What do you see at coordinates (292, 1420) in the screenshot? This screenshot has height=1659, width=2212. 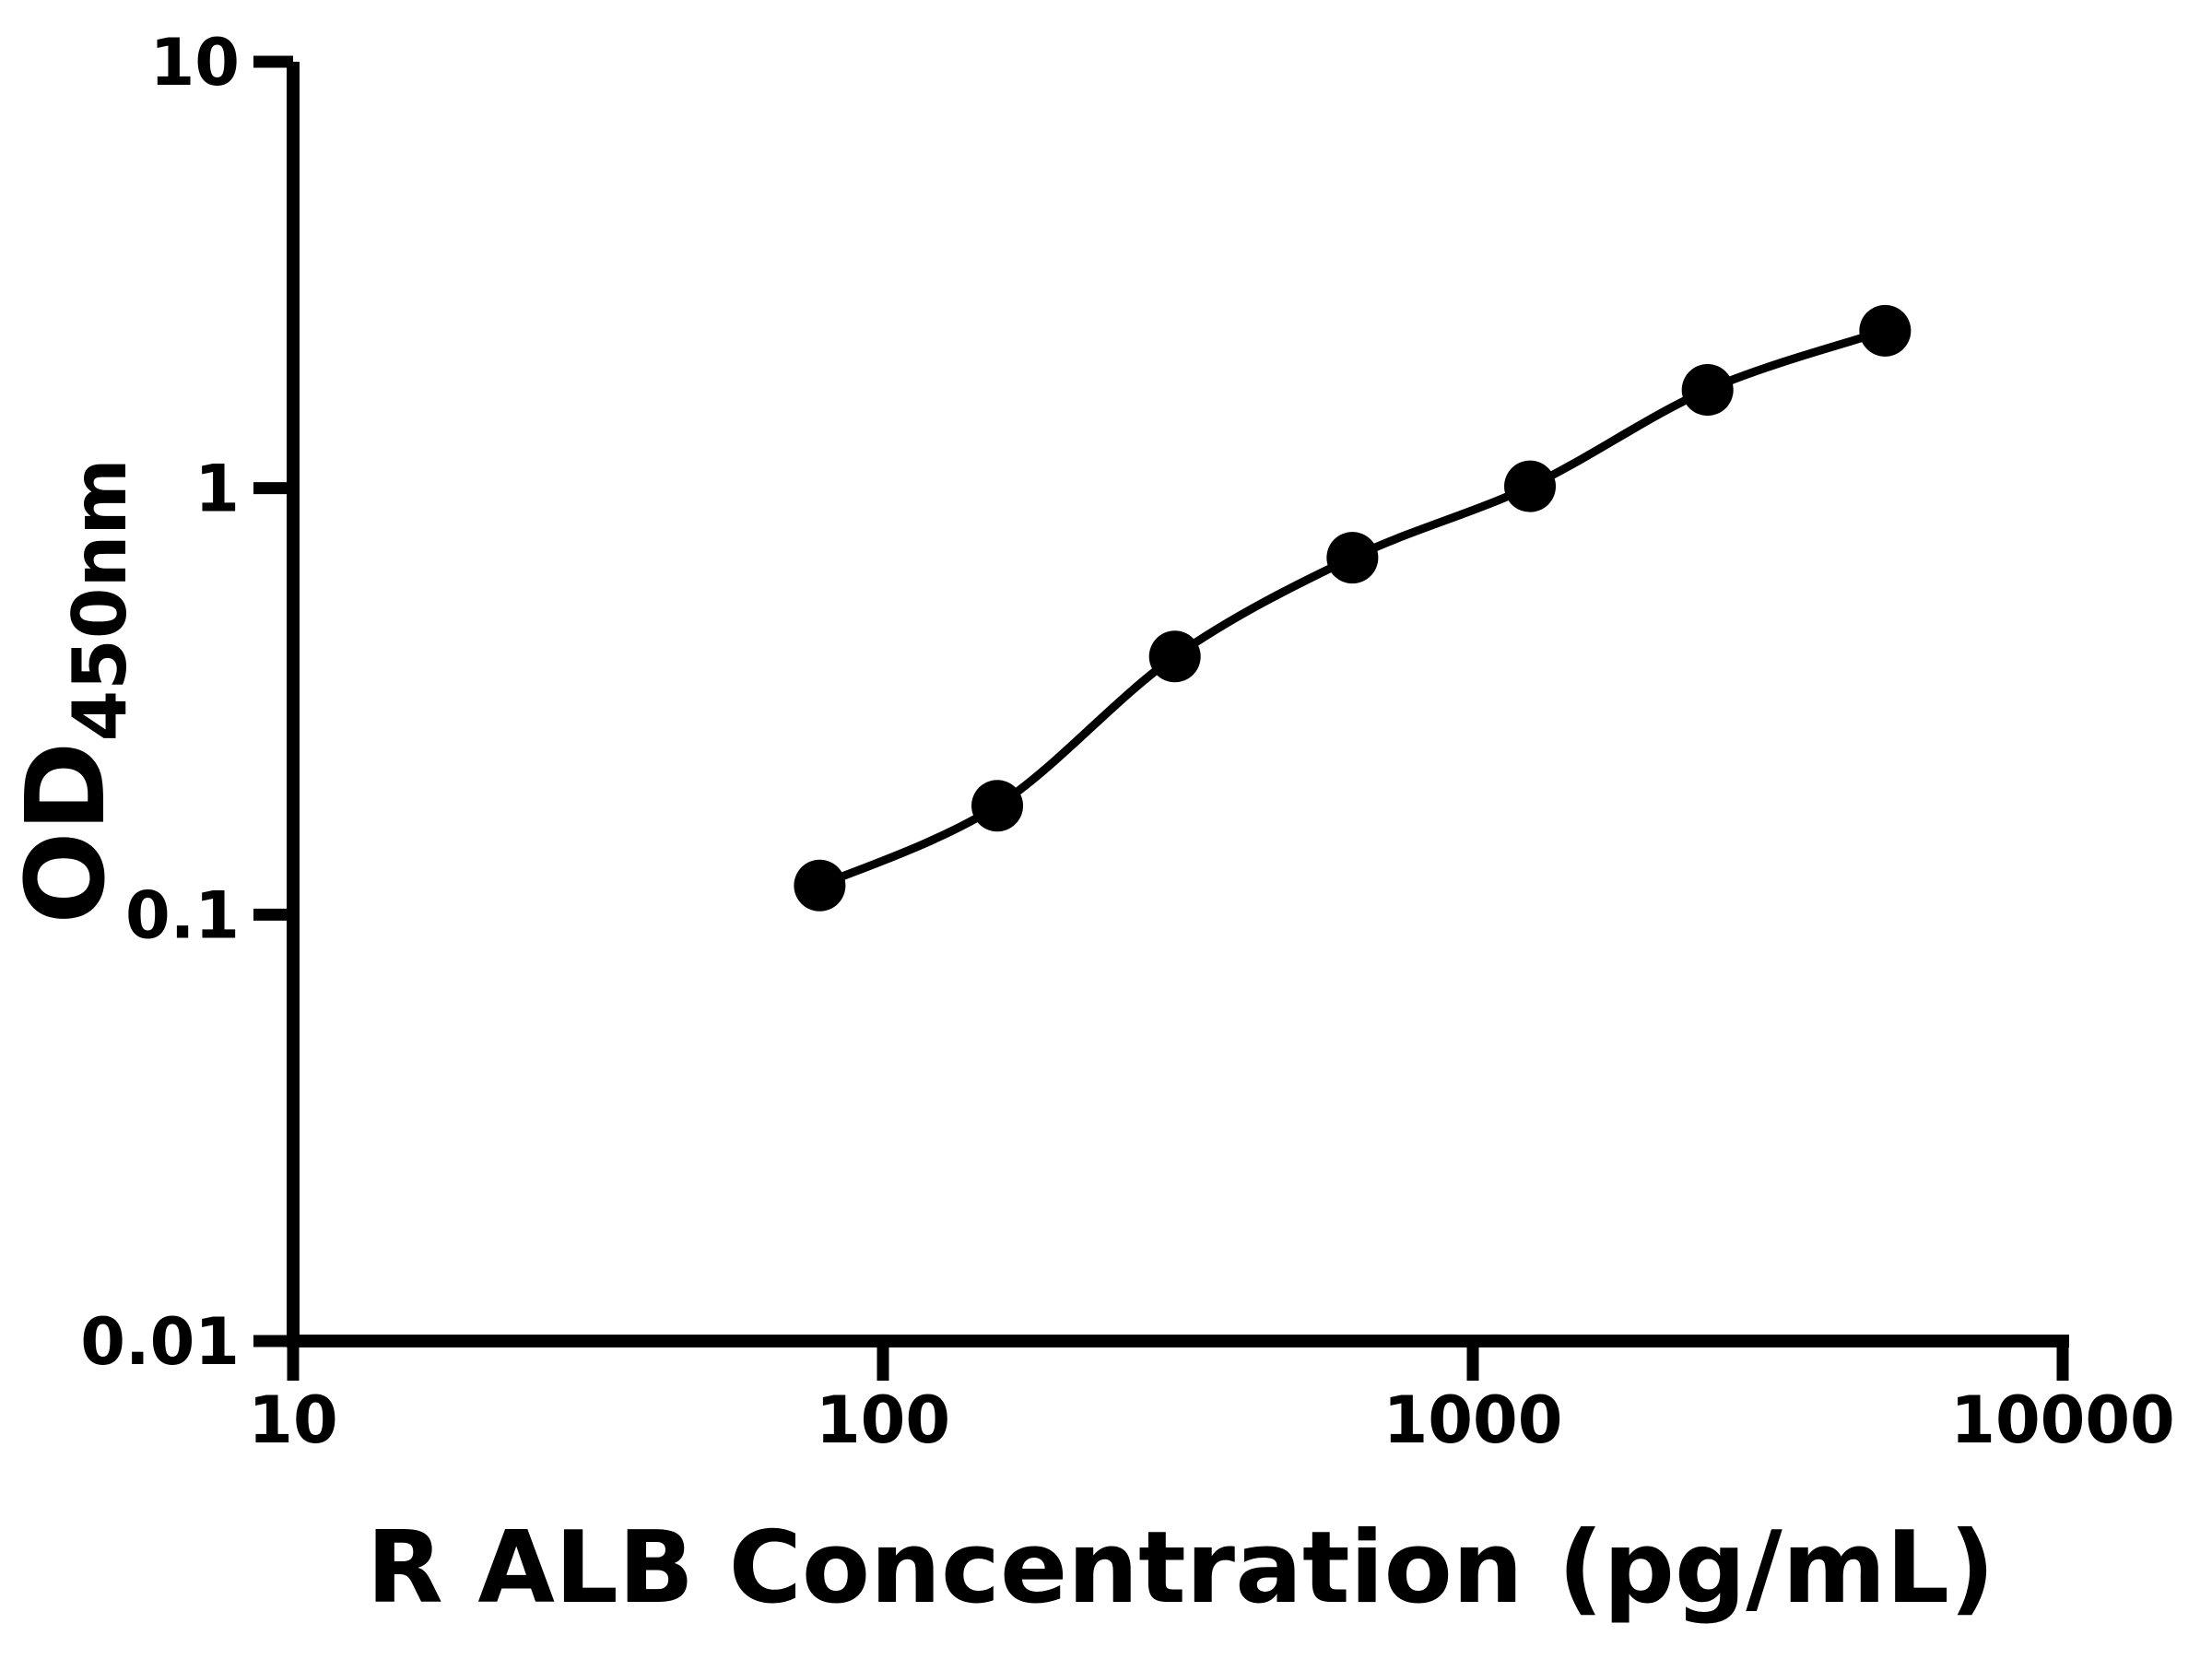 I see `x-tick-label-10: 10` at bounding box center [292, 1420].